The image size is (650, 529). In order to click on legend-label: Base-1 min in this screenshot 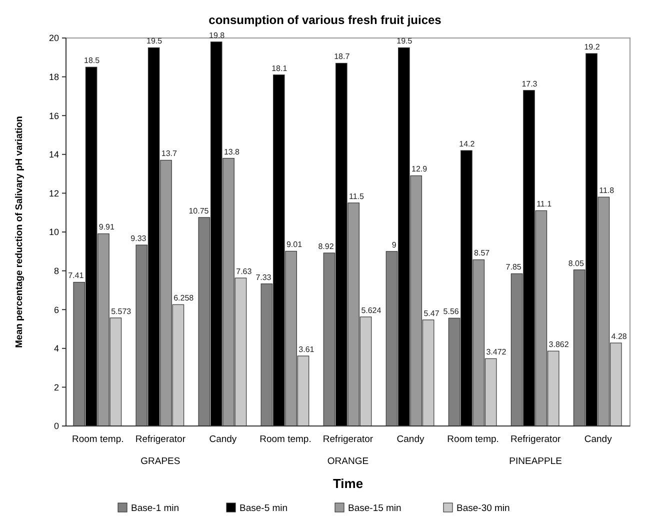, I will do `click(155, 508)`.